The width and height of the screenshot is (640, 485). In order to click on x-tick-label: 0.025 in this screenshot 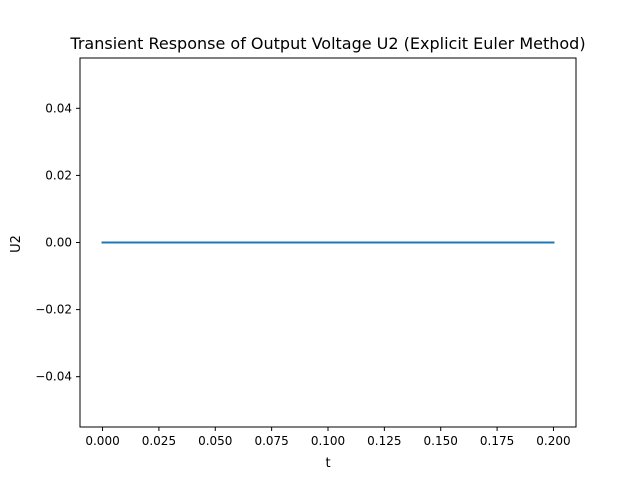, I will do `click(159, 441)`.